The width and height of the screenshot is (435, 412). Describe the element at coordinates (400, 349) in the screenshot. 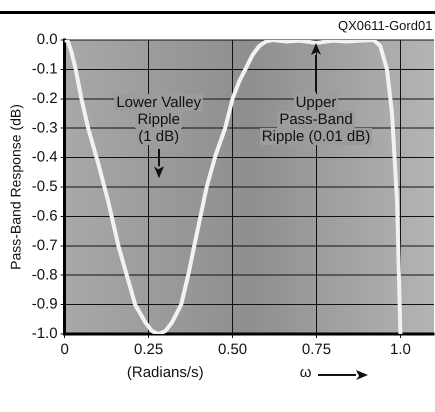

I see `x-tick-label: 1.0` at that location.